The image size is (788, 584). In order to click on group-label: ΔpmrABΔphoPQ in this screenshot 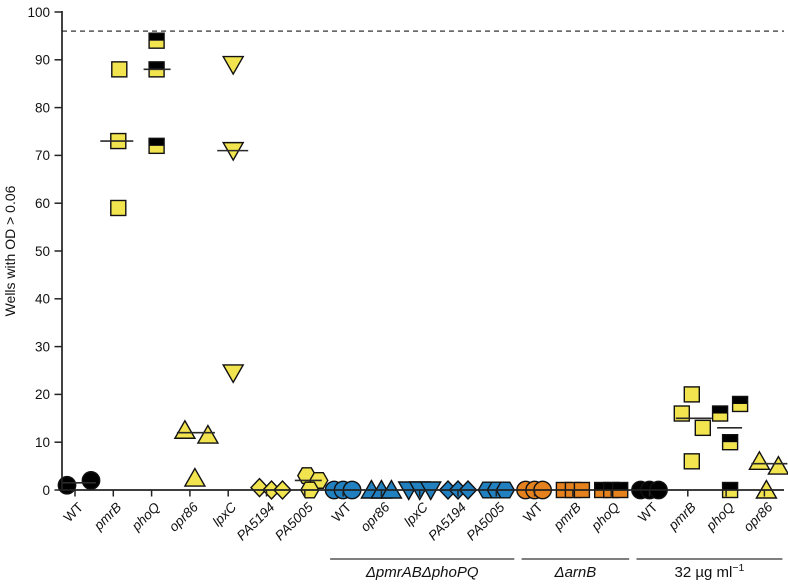, I will do `click(422, 572)`.